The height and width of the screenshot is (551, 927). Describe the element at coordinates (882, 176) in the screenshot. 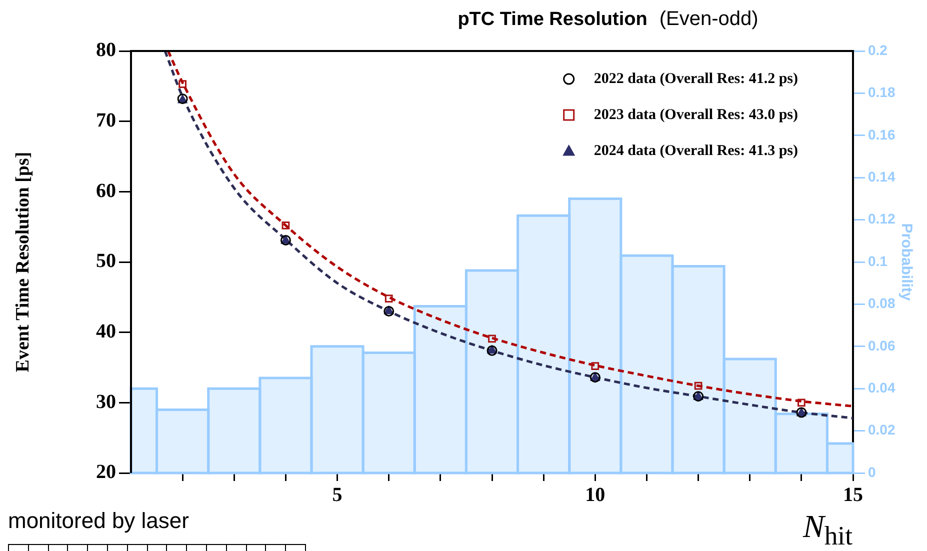

I see `y2-tick-label: 0.14` at that location.